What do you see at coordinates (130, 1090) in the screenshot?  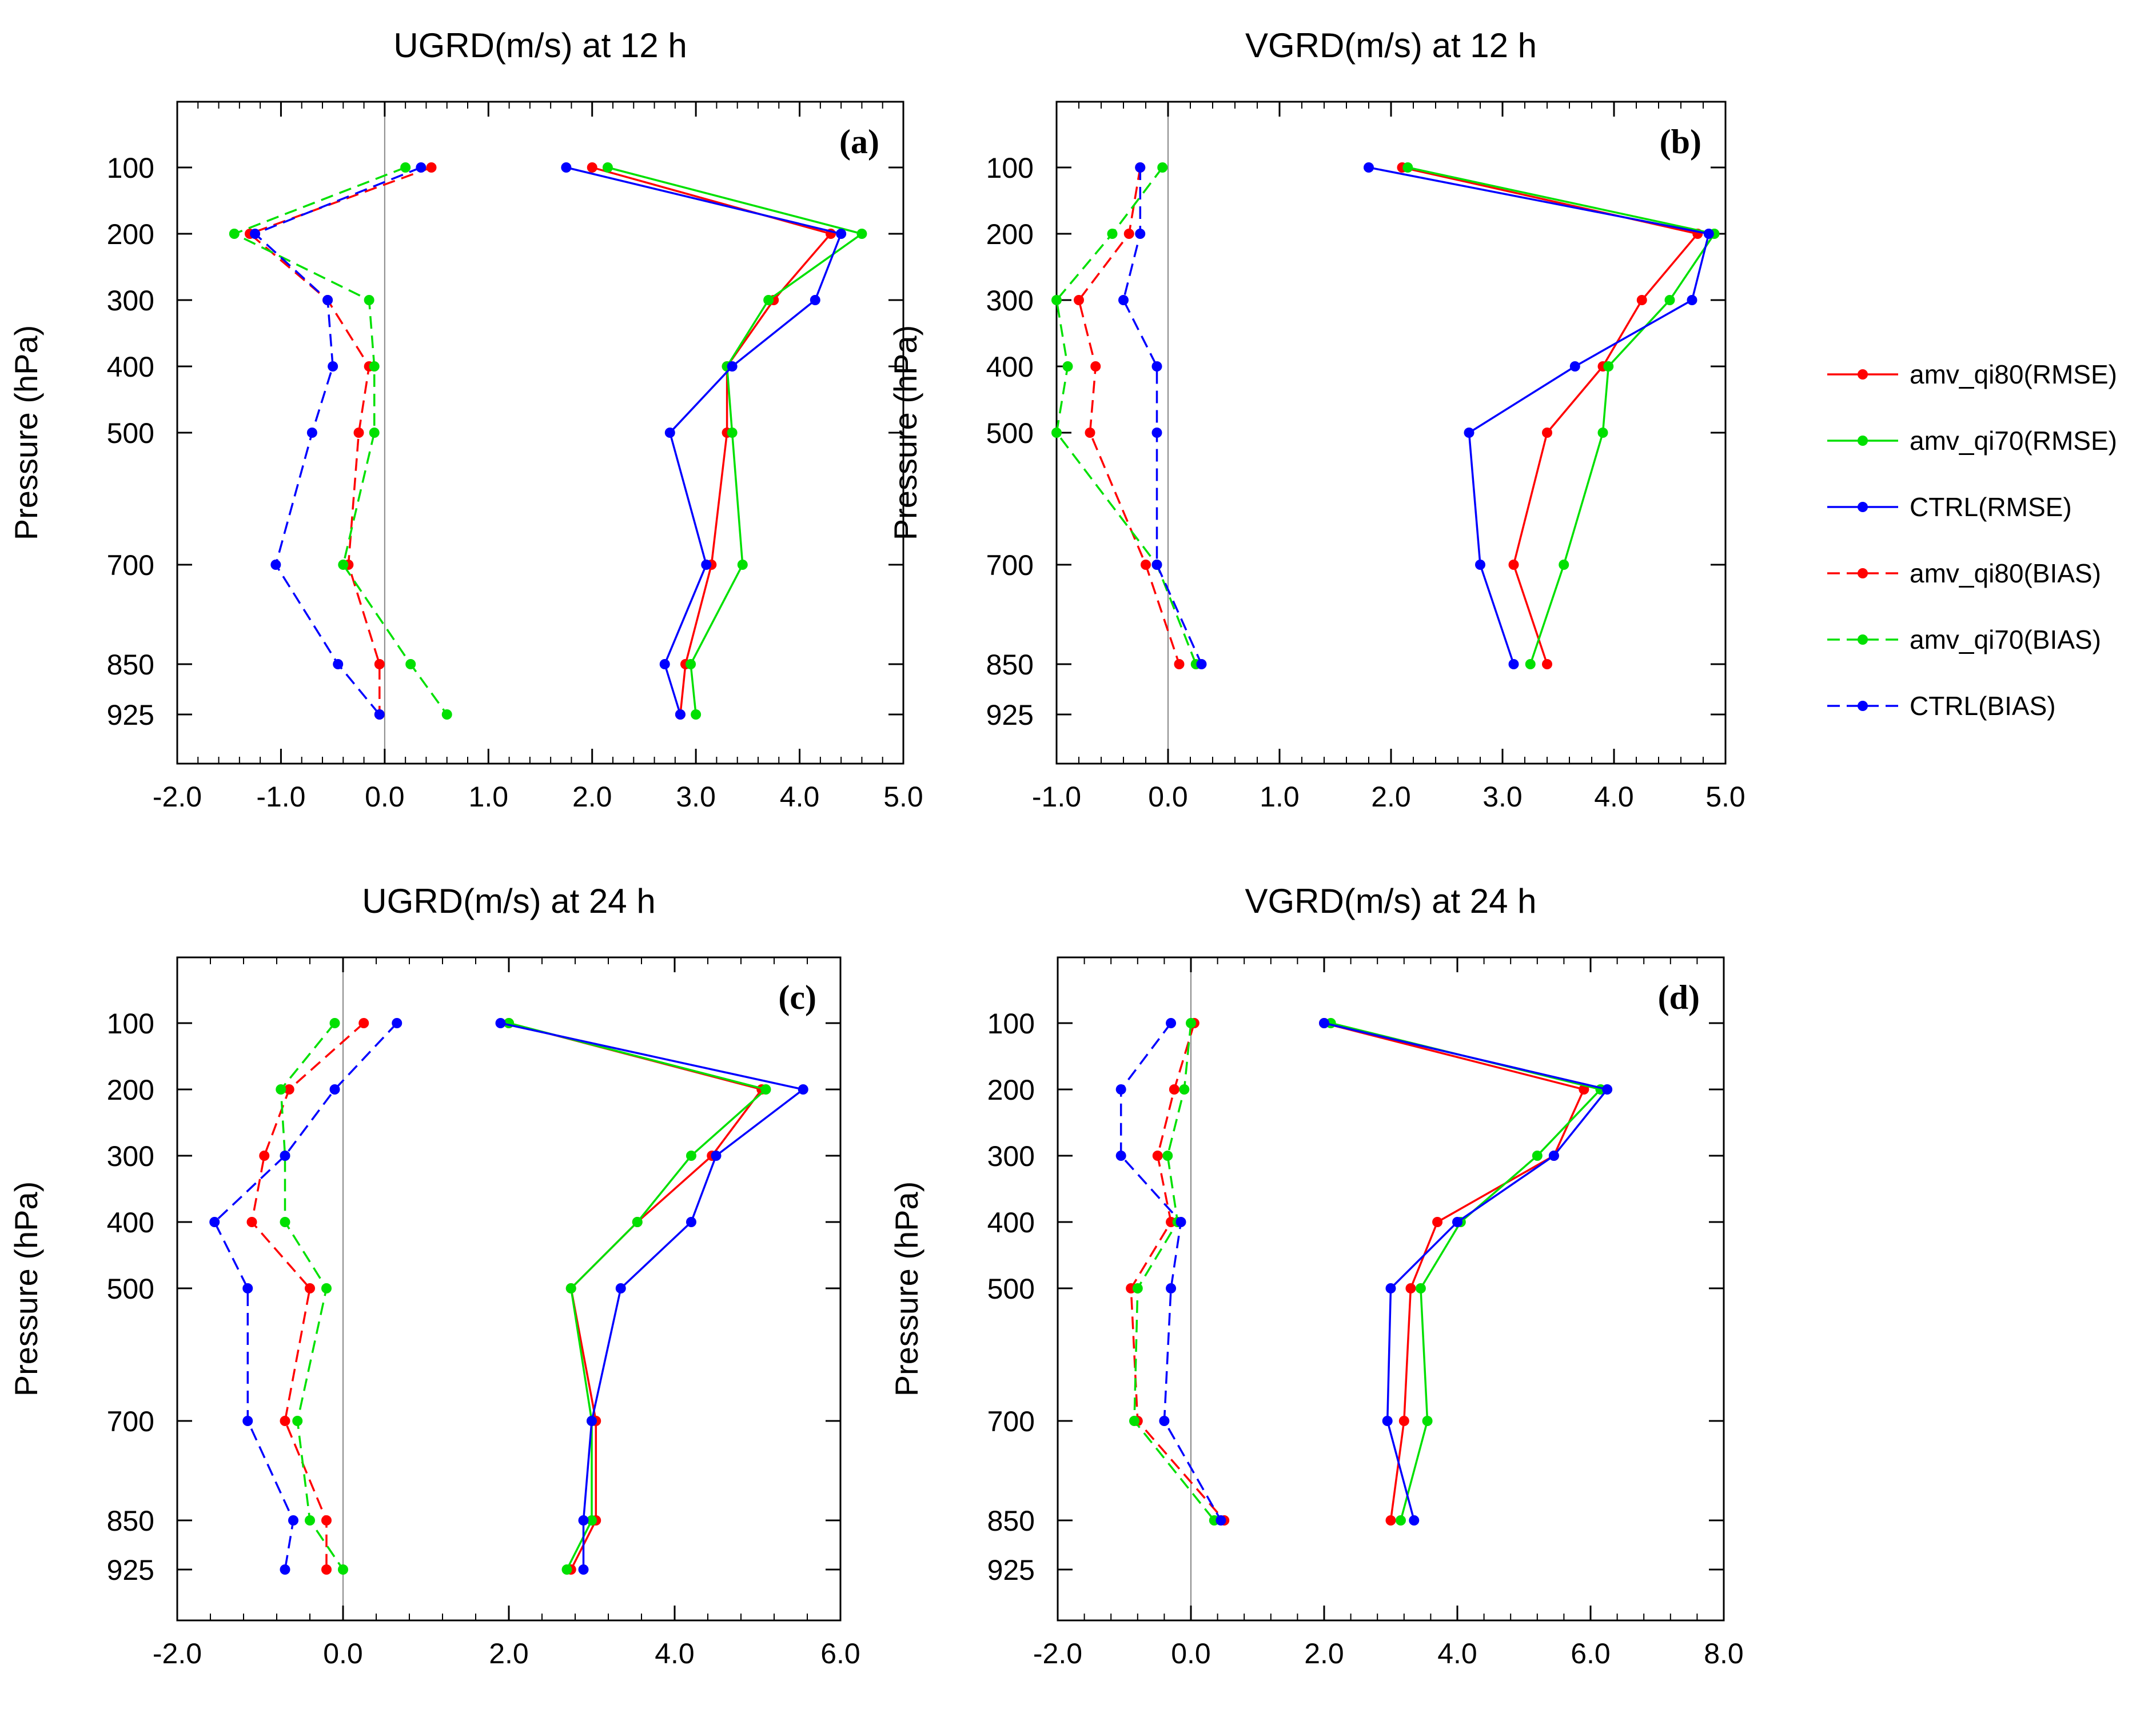 I see `y-tick-label: 200` at bounding box center [130, 1090].